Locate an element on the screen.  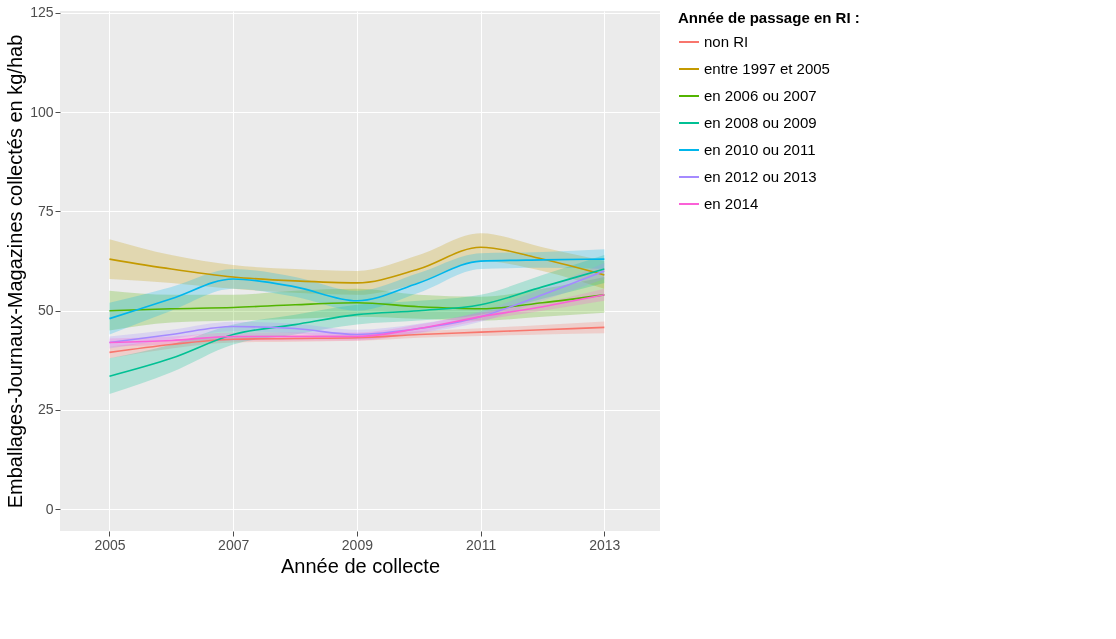
legend-label: en 2014 is located at coordinates (731, 203).